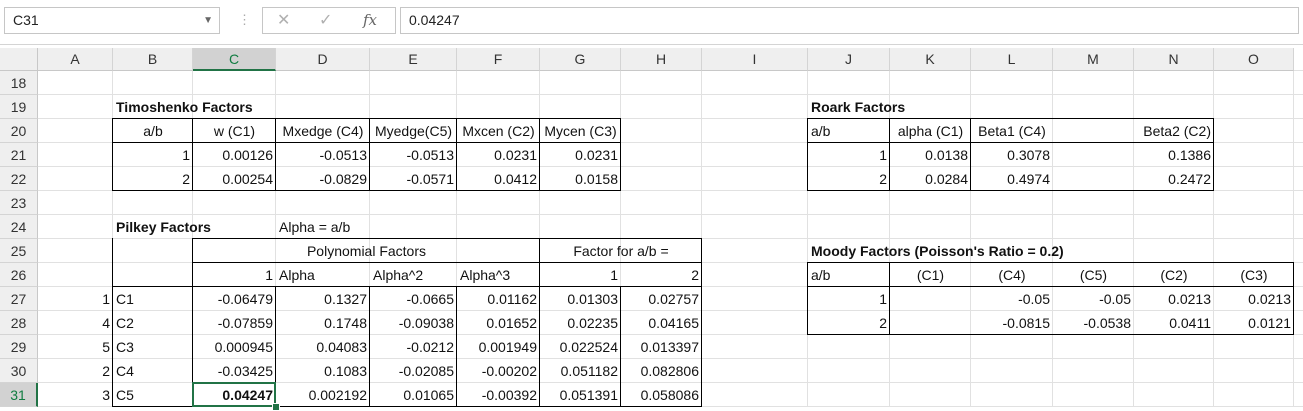 The width and height of the screenshot is (1303, 411). I want to click on name-box: C31 ▼, so click(112, 20).